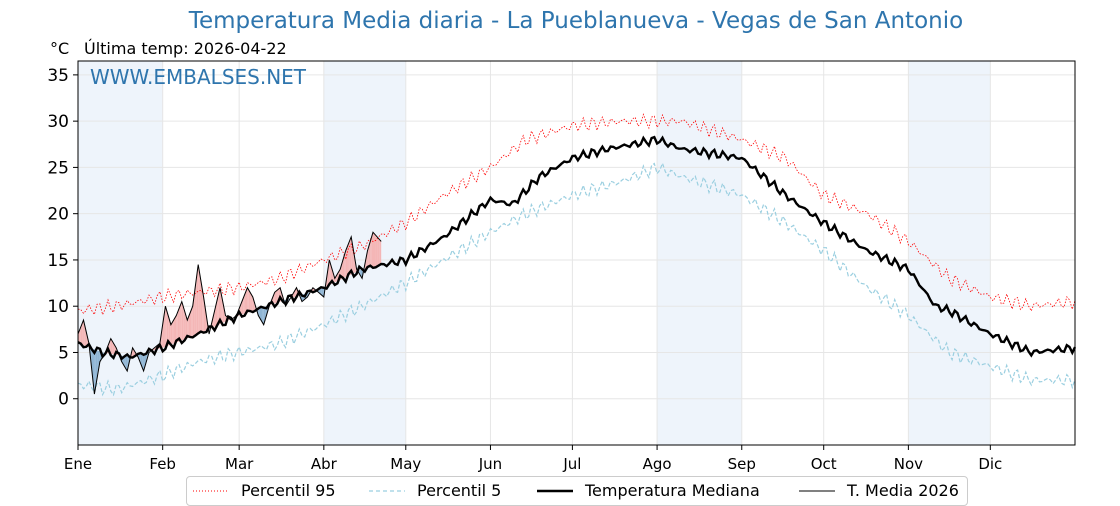 The image size is (1120, 506). I want to click on x-tick-label-May: May, so click(405, 464).